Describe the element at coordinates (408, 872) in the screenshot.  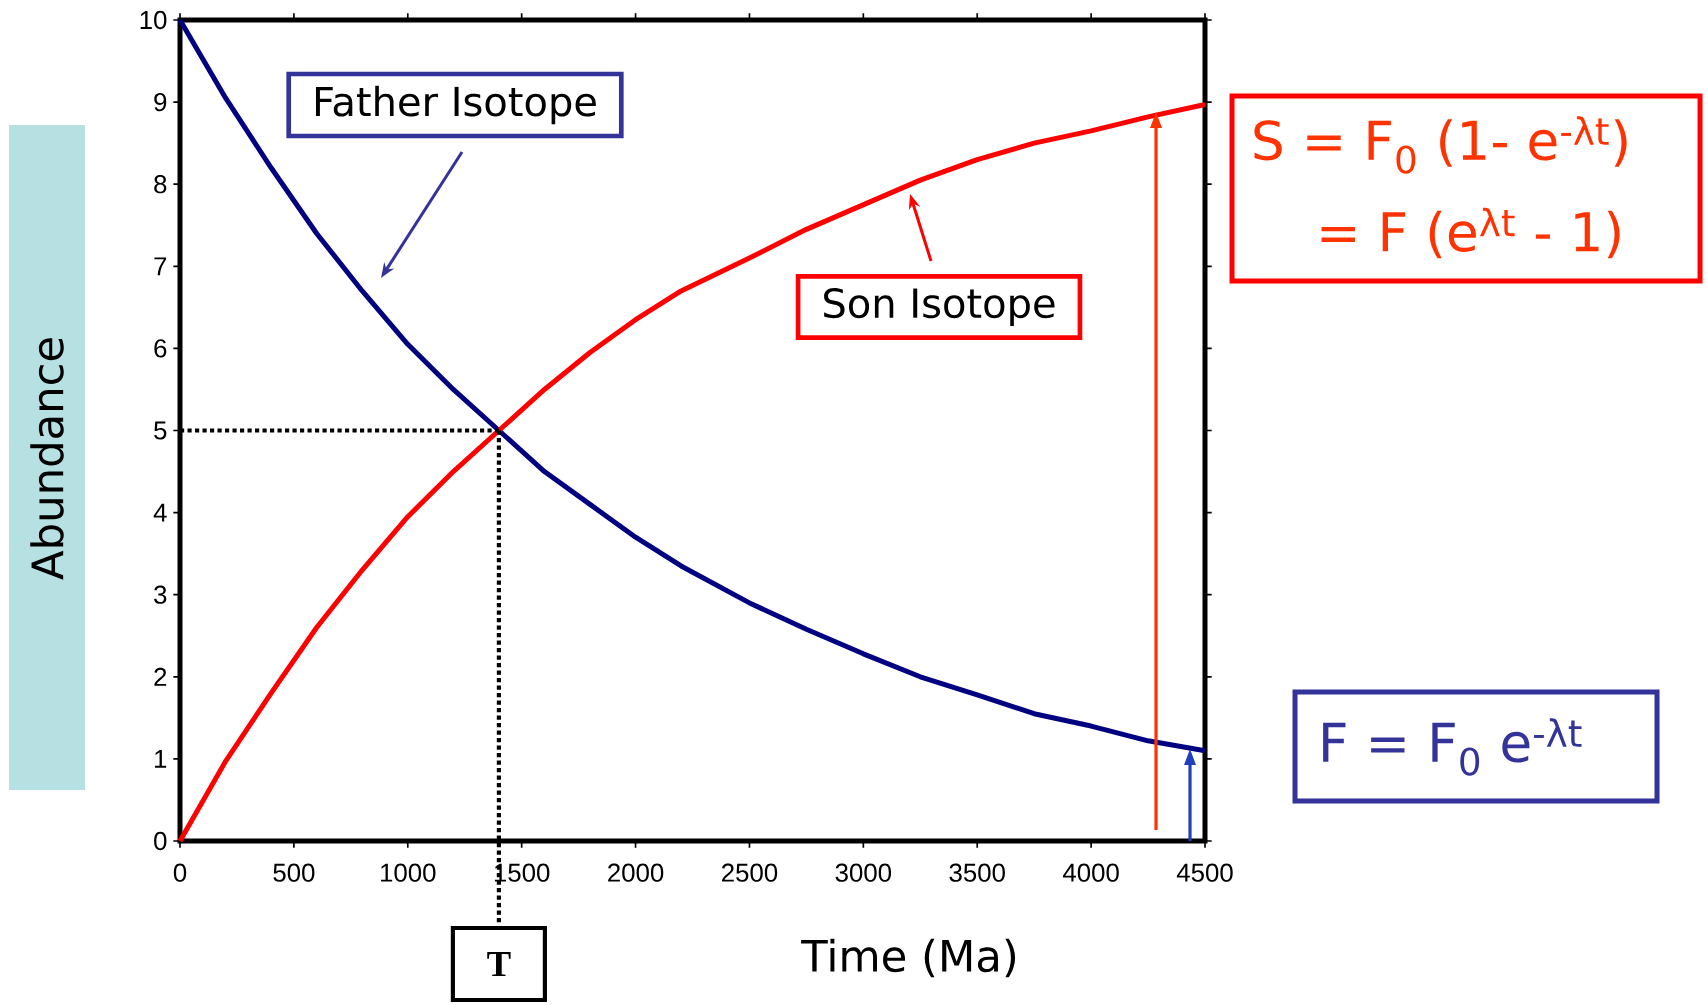
I see `x-tick-label: 1000` at that location.